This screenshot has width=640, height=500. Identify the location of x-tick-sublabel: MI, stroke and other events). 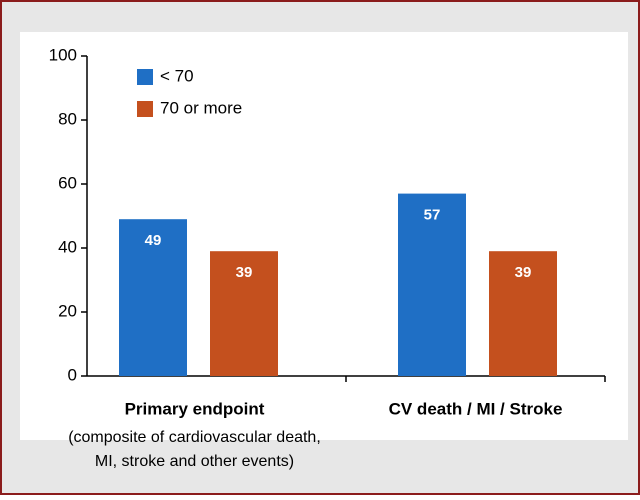
(194, 461).